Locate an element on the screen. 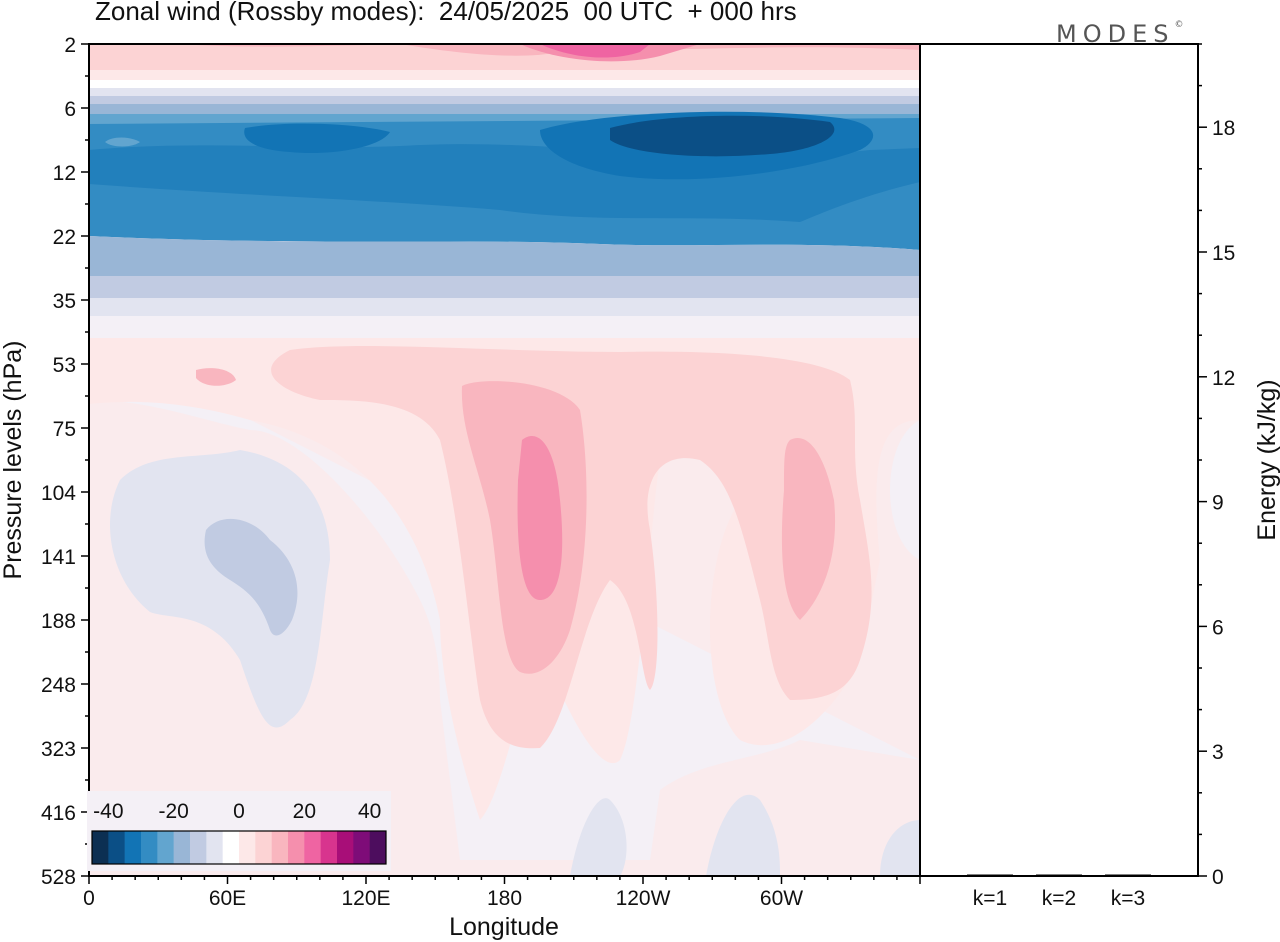 The image size is (1280, 942). y-tick-label: 75 is located at coordinates (64, 429).